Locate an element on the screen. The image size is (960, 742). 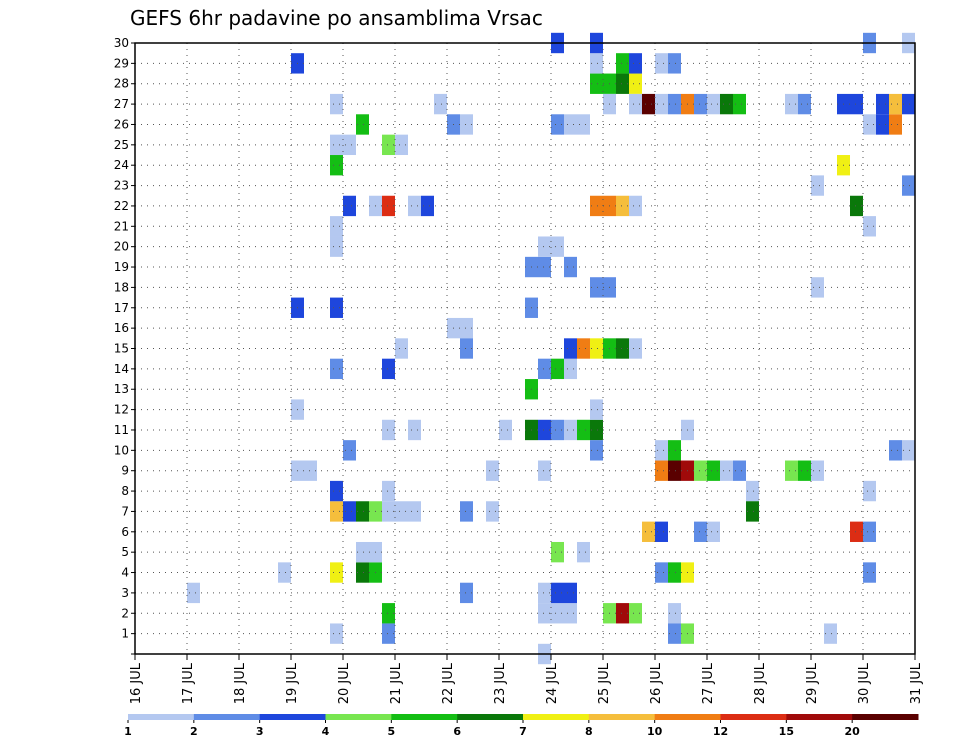
x-tick-label: 17 JUL is located at coordinates (188, 683).